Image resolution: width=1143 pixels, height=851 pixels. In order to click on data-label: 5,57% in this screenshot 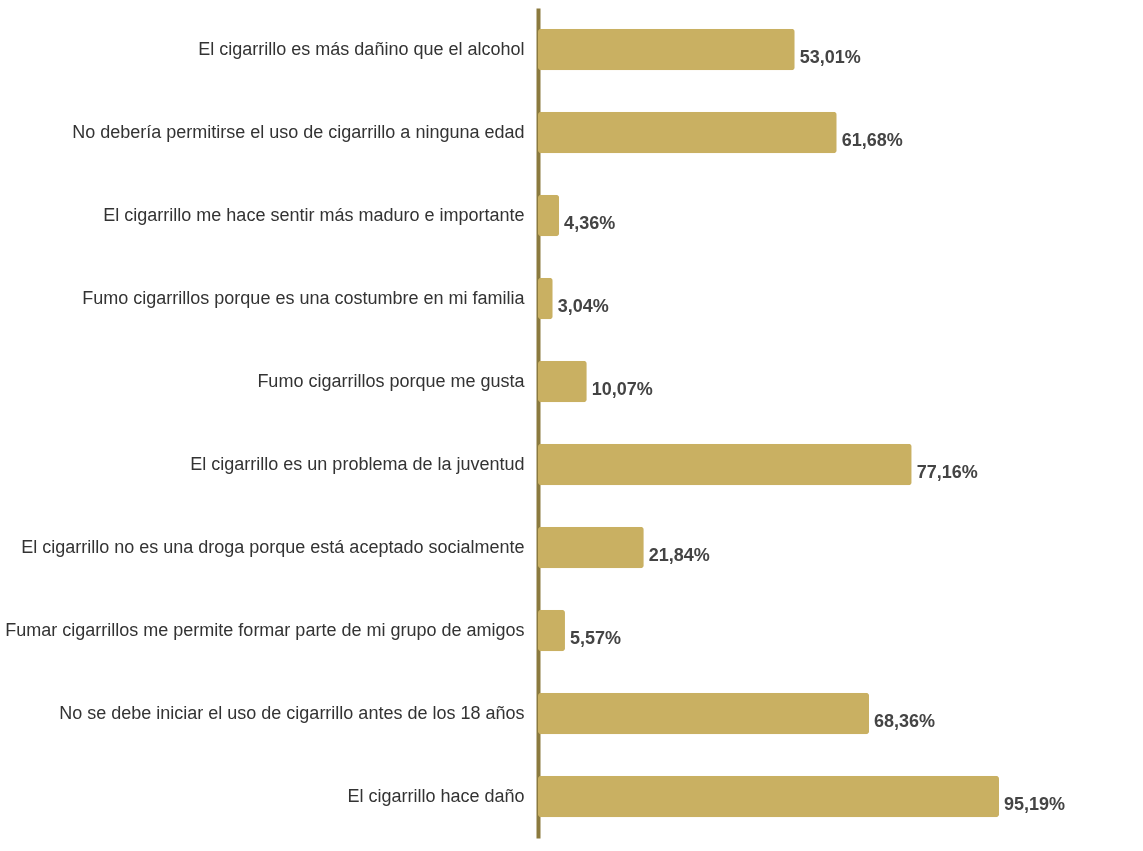, I will do `click(595, 637)`.